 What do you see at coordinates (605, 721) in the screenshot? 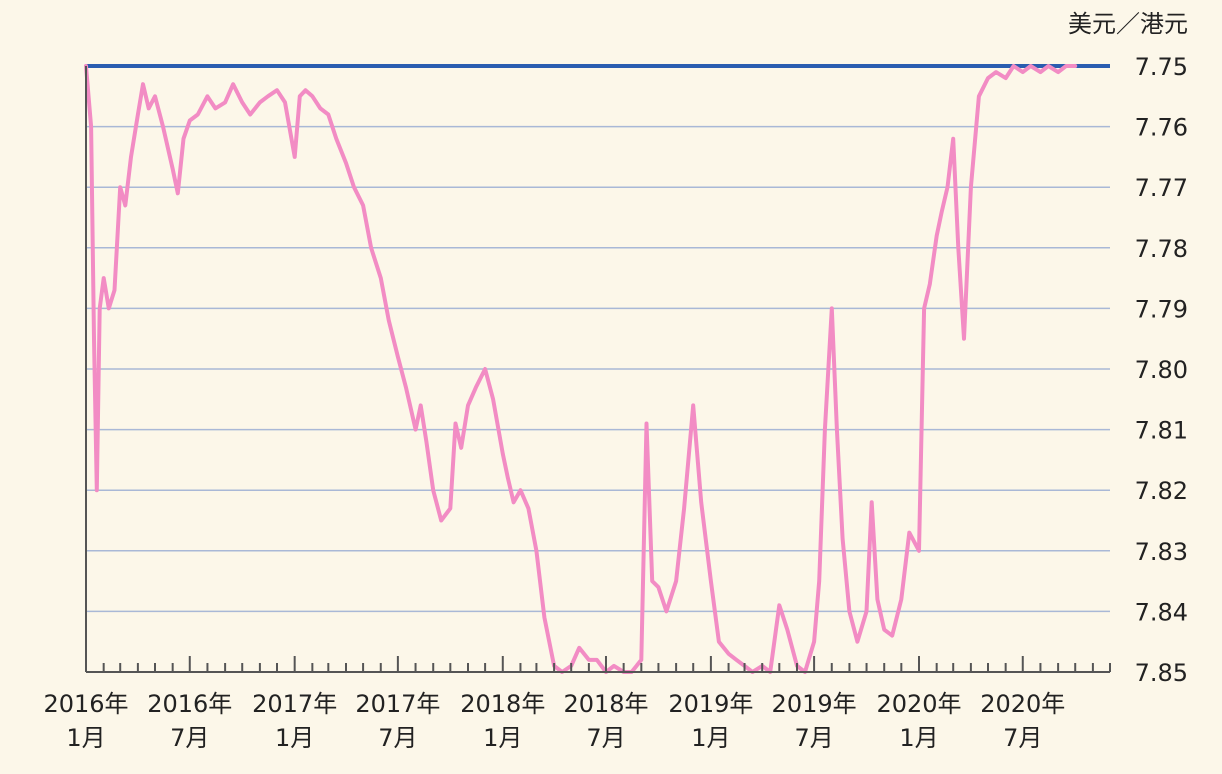
I see `x-tick-label: 2018年 7月` at bounding box center [605, 721].